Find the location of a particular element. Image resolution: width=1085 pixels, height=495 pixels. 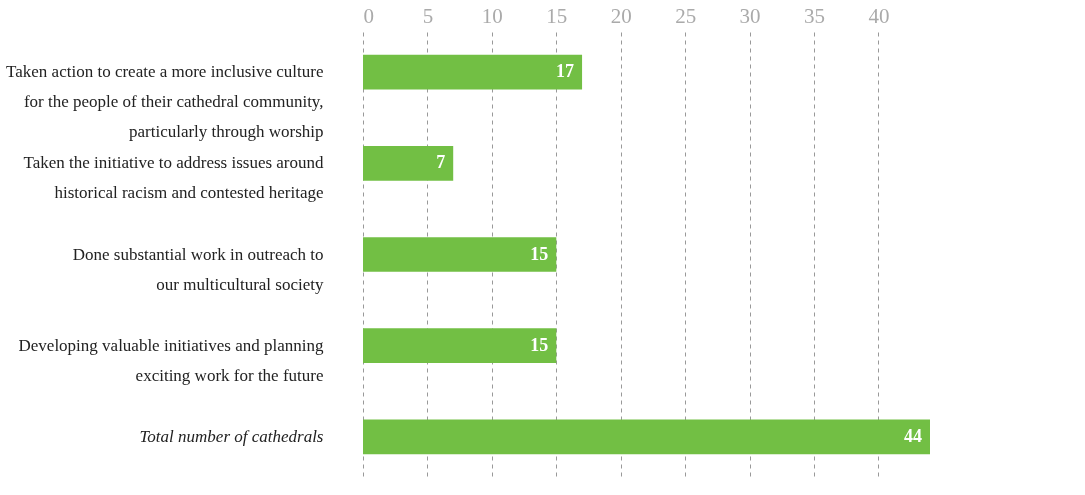

y-tick-label: Taken the initiative to address issues around historical racism and contested heritage is located at coordinates (173, 178).